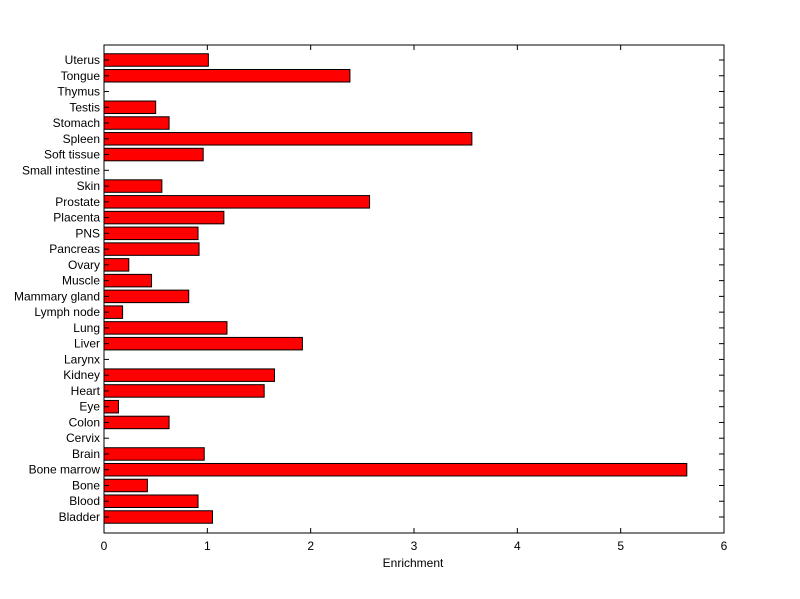 This screenshot has height=599, width=800. Describe the element at coordinates (104, 546) in the screenshot. I see `x-tick-label-0: 0` at that location.